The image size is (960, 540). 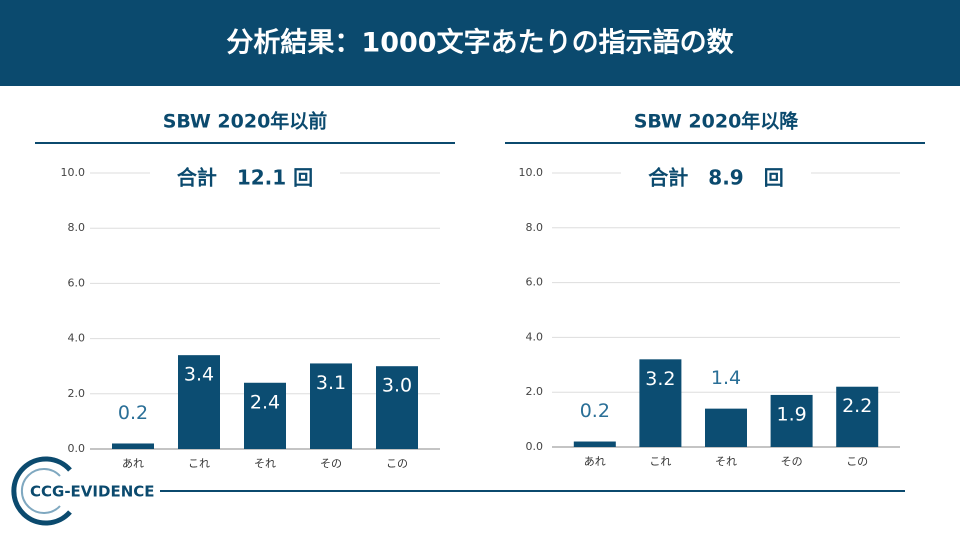 I want to click on chart-subtitle: 合計 12.1 回, so click(x=245, y=178).